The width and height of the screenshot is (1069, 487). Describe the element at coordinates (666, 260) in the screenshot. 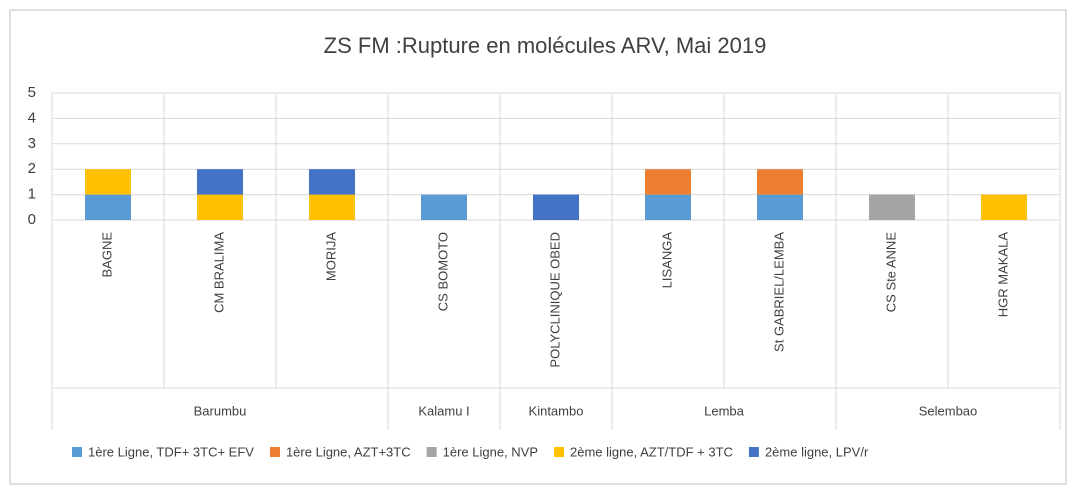

I see `x-tick-label: LISANGA` at that location.